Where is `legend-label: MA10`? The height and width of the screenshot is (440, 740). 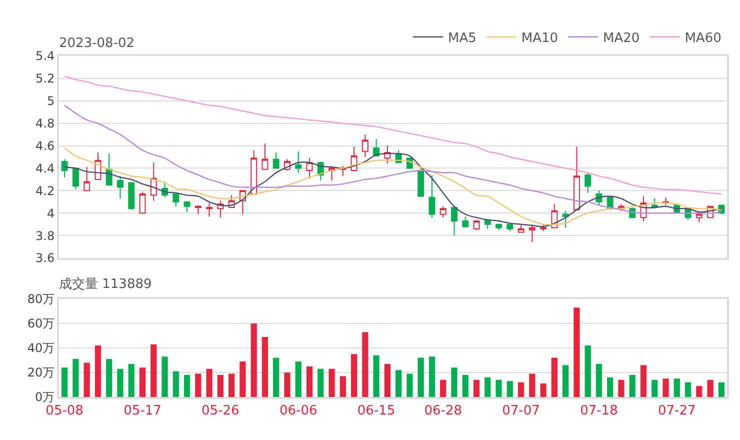 legend-label: MA10 is located at coordinates (539, 38).